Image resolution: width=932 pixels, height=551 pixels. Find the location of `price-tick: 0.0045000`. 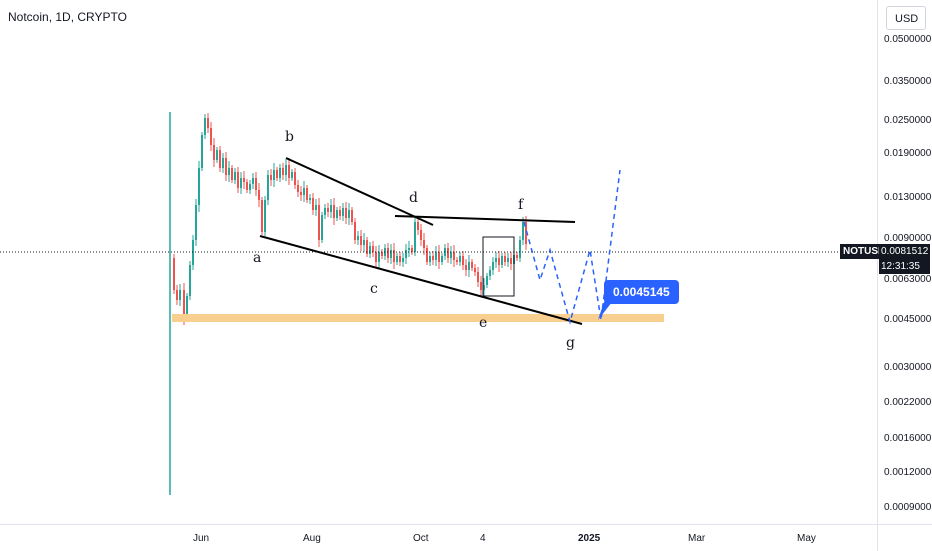

price-tick: 0.0045000 is located at coordinates (908, 319).